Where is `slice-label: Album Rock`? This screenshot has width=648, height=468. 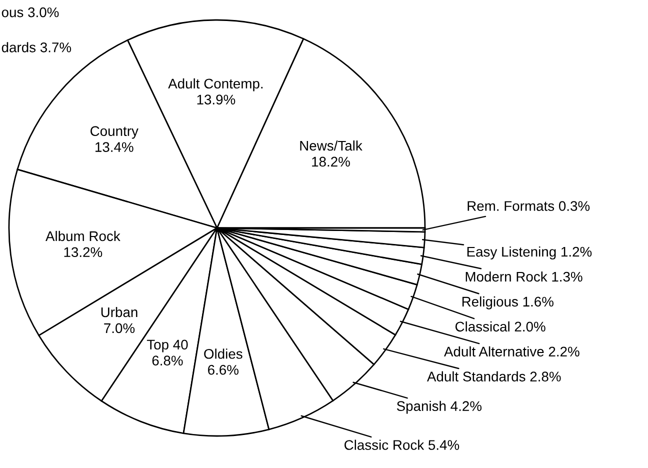 slice-label: Album Rock is located at coordinates (83, 236).